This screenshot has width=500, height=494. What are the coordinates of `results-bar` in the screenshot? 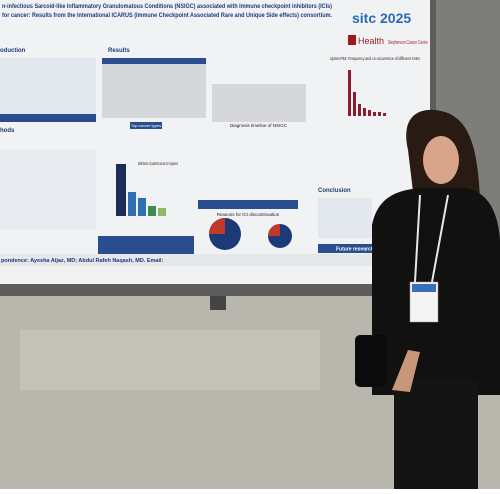 It's located at (146, 246).